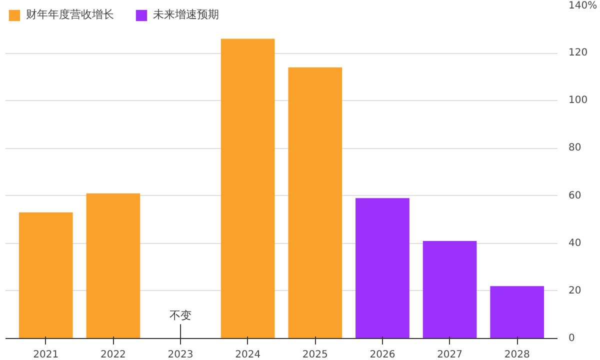 The height and width of the screenshot is (360, 600). What do you see at coordinates (46, 355) in the screenshot?
I see `x-tick-label: 2021` at bounding box center [46, 355].